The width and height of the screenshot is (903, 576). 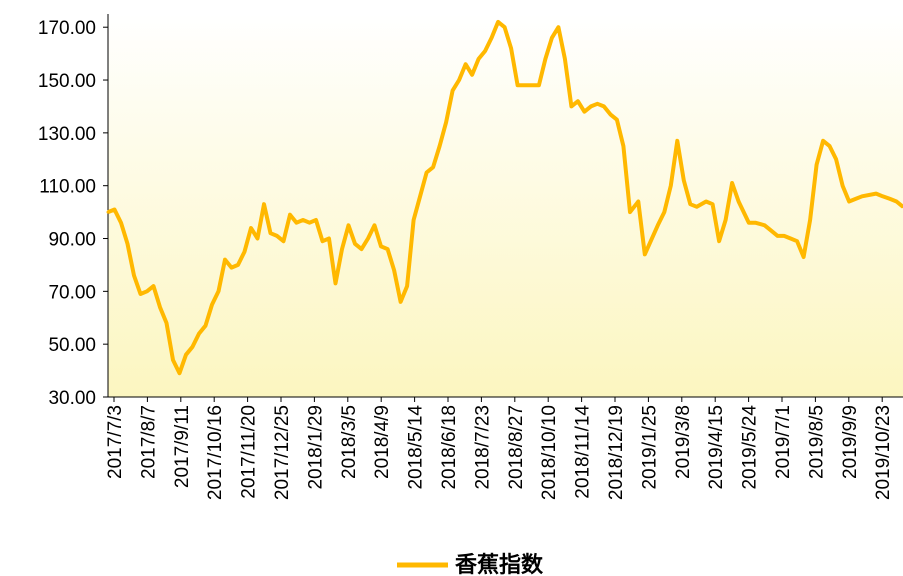 I want to click on x-tick-label: 2017/8/7, so click(x=148, y=442).